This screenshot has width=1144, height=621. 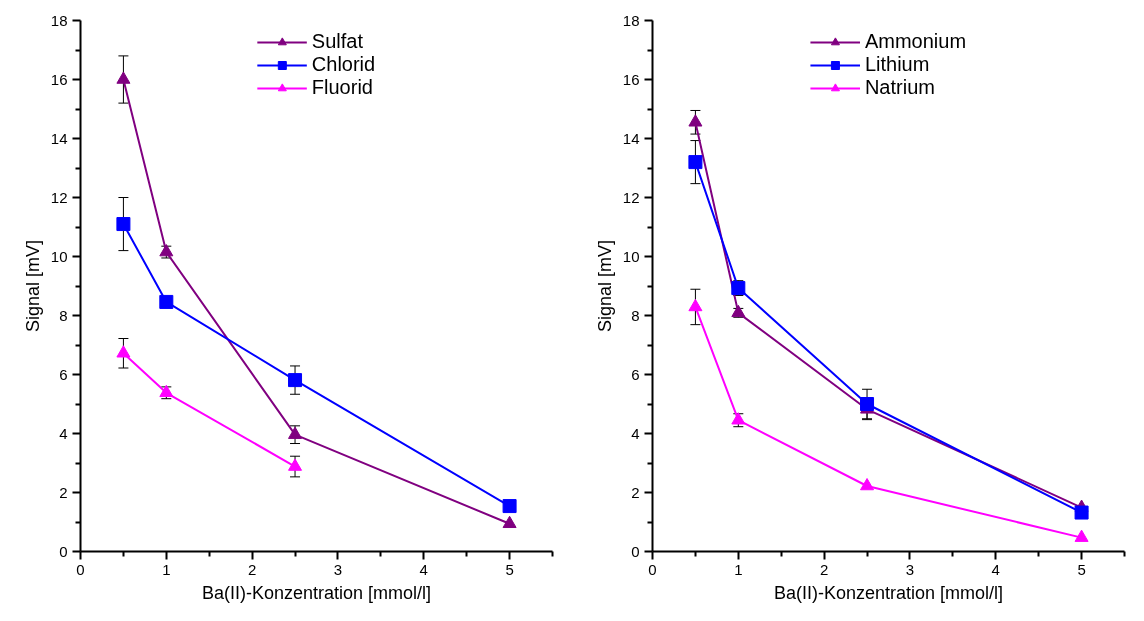 What do you see at coordinates (342, 87) in the screenshot?
I see `legend-label: Fluorid` at bounding box center [342, 87].